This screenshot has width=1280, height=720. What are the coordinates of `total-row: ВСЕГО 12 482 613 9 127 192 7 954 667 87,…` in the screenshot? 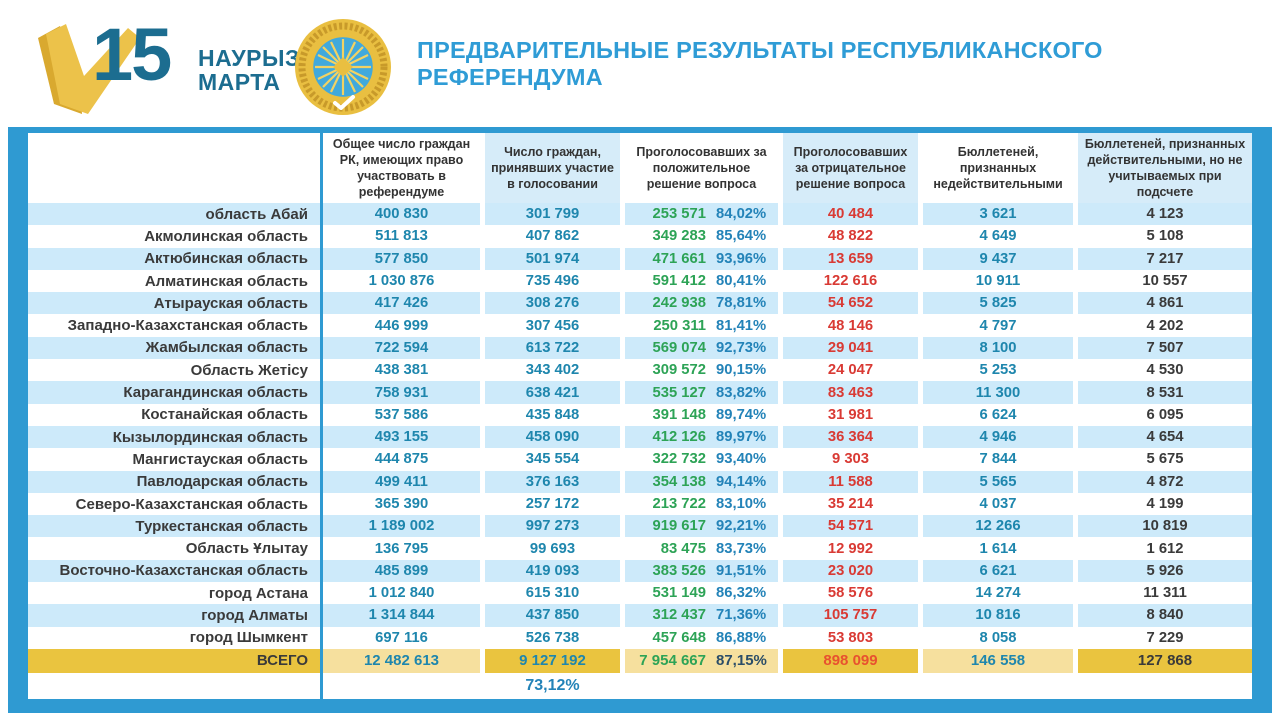 It's located at (640, 660).